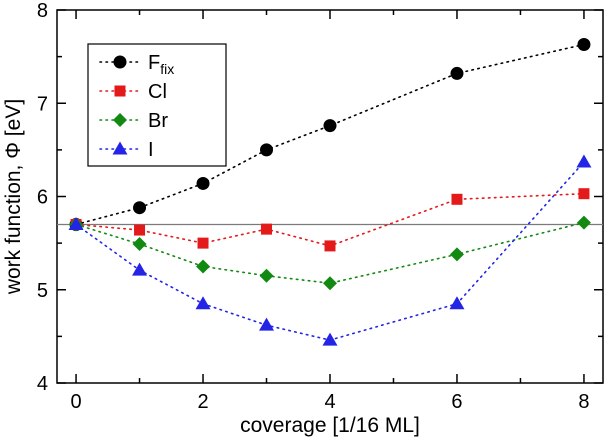  What do you see at coordinates (42, 291) in the screenshot?
I see `y-tick-label: 5` at bounding box center [42, 291].